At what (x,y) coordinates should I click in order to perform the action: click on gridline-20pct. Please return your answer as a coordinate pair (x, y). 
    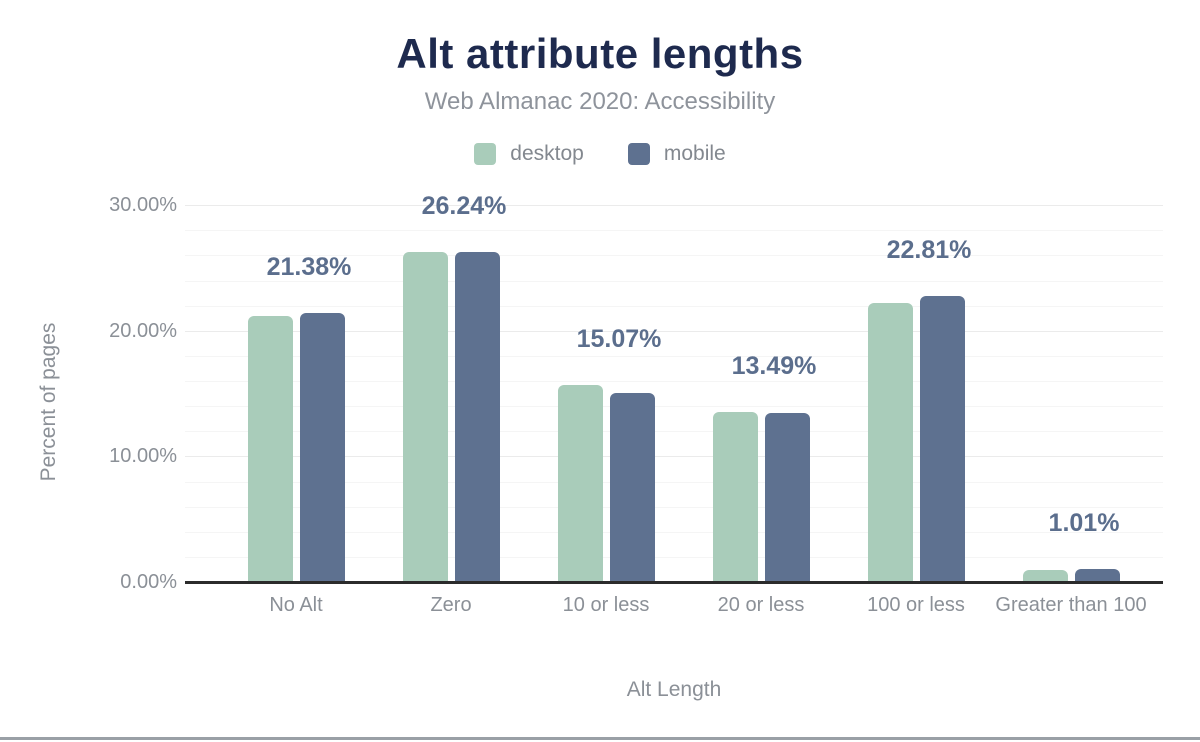
    Looking at the image, I should click on (674, 331).